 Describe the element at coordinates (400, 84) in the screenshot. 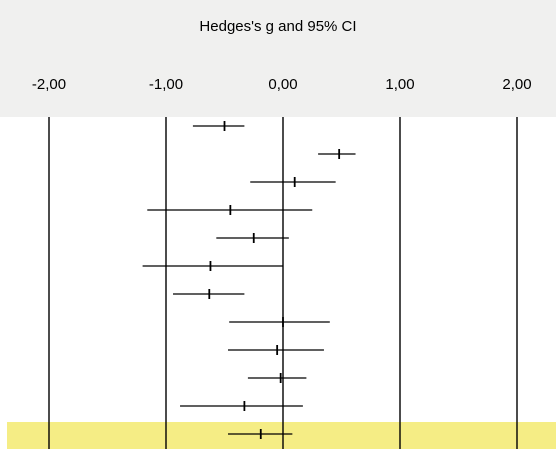

I see `x-tick-label: 1,00` at that location.